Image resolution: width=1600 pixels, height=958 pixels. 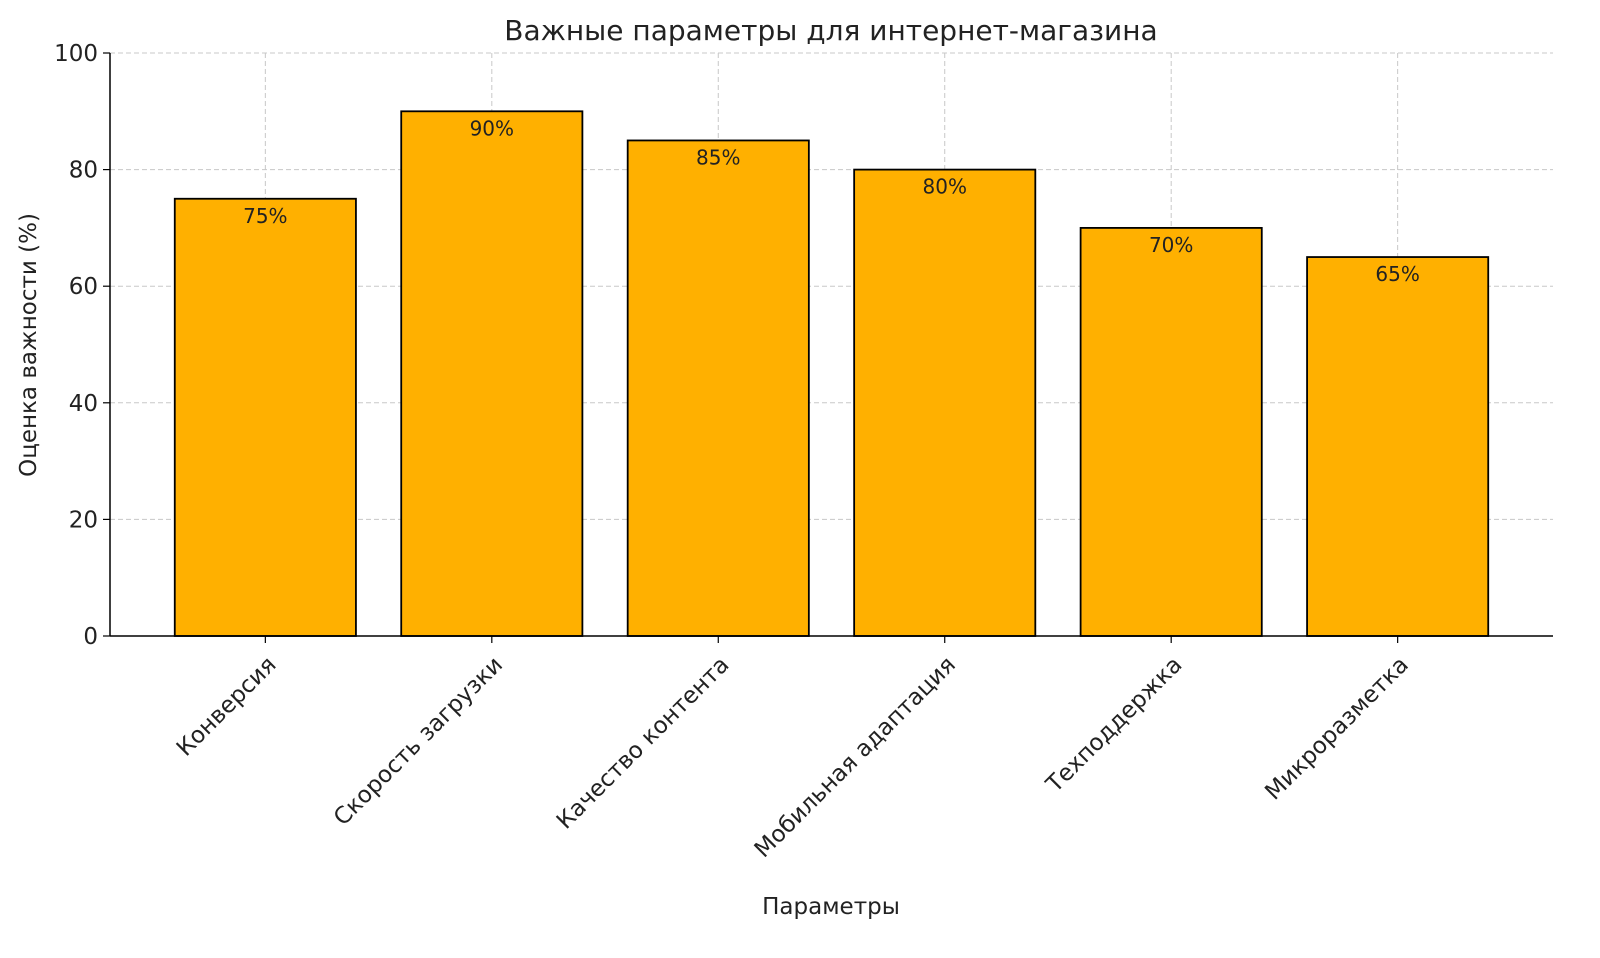 I want to click on x-tick-label: Микроразметка, so click(x=1337, y=729).